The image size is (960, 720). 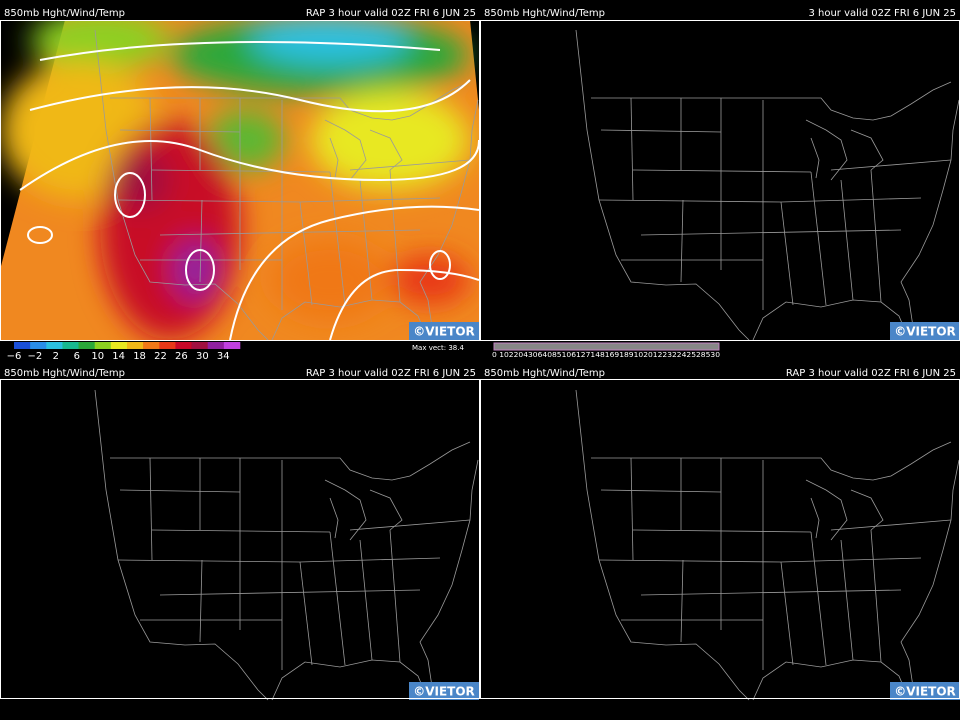 I want to click on legend-label: −2, so click(x=35, y=356).